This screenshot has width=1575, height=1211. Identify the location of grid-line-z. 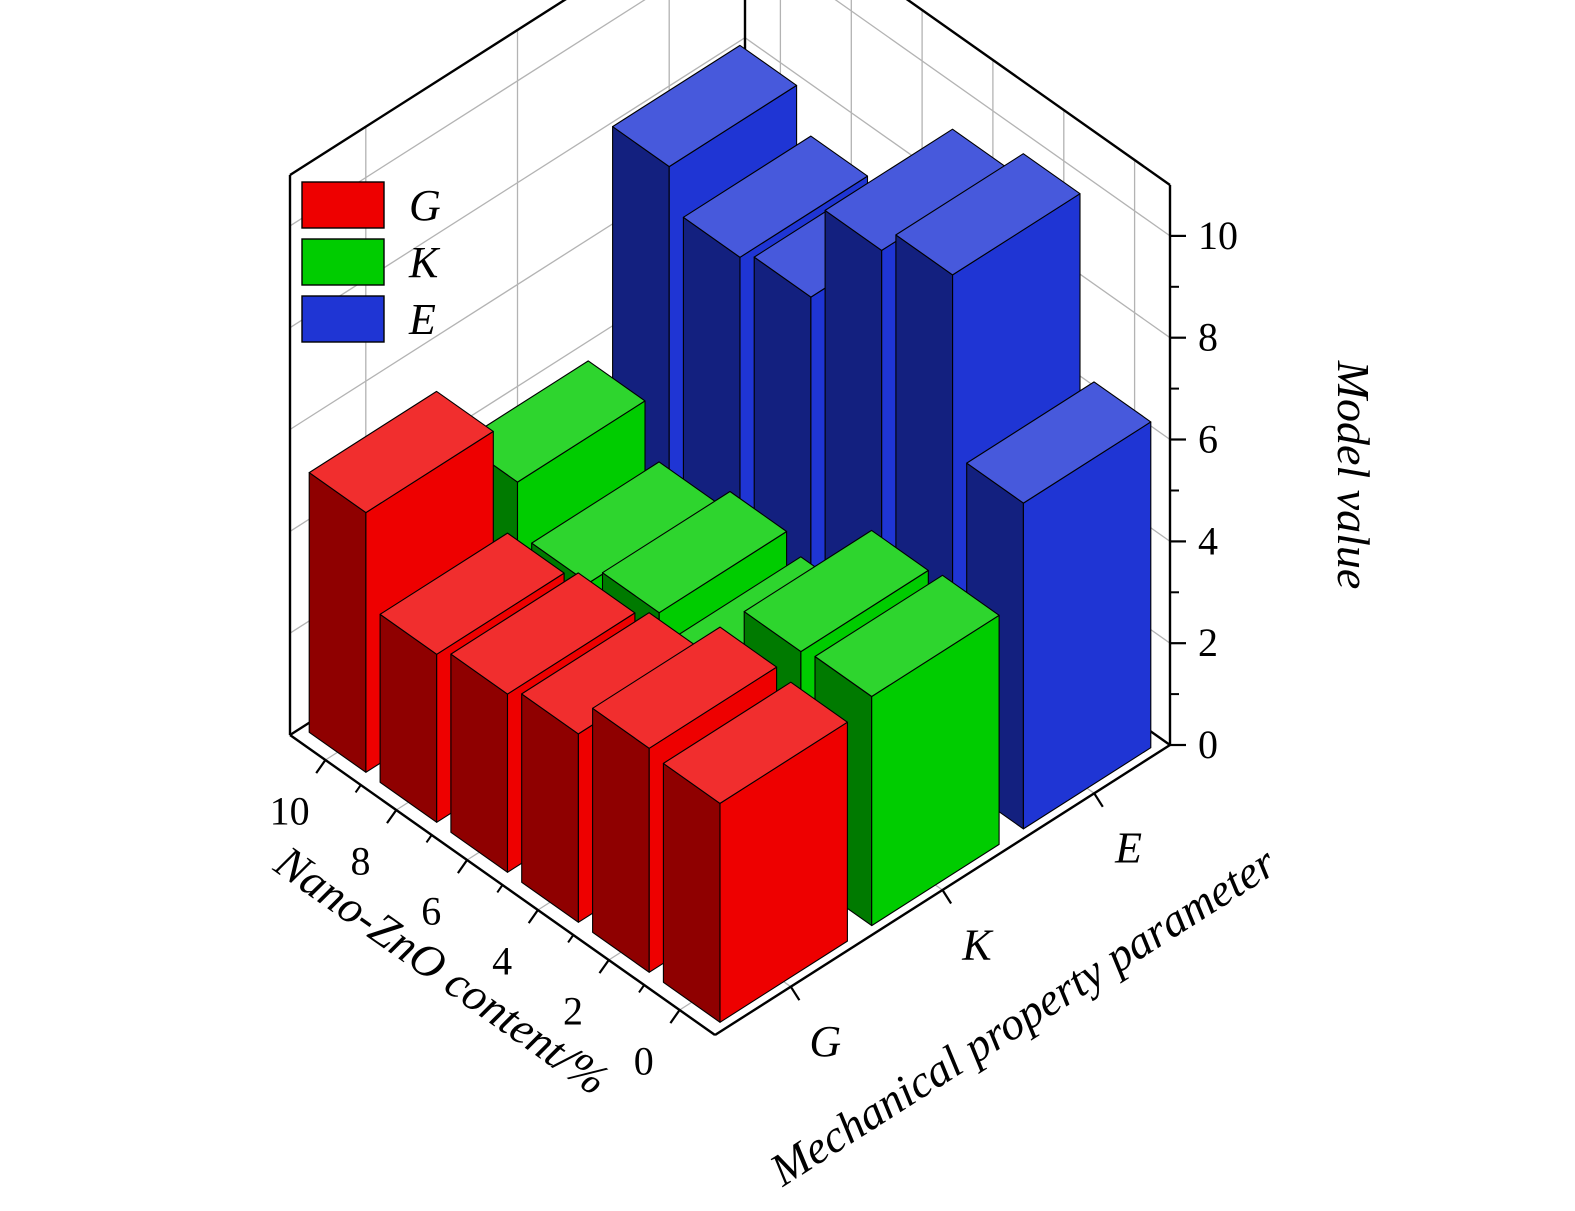
(1002, 118).